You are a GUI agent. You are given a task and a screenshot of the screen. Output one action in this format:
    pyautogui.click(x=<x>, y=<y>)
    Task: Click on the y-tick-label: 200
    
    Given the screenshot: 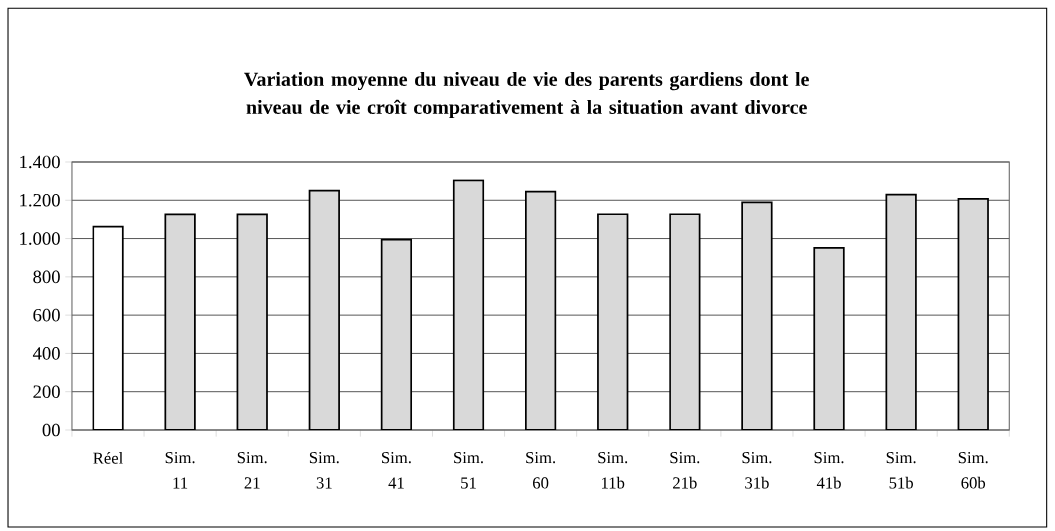 What is the action you would take?
    pyautogui.click(x=46, y=391)
    